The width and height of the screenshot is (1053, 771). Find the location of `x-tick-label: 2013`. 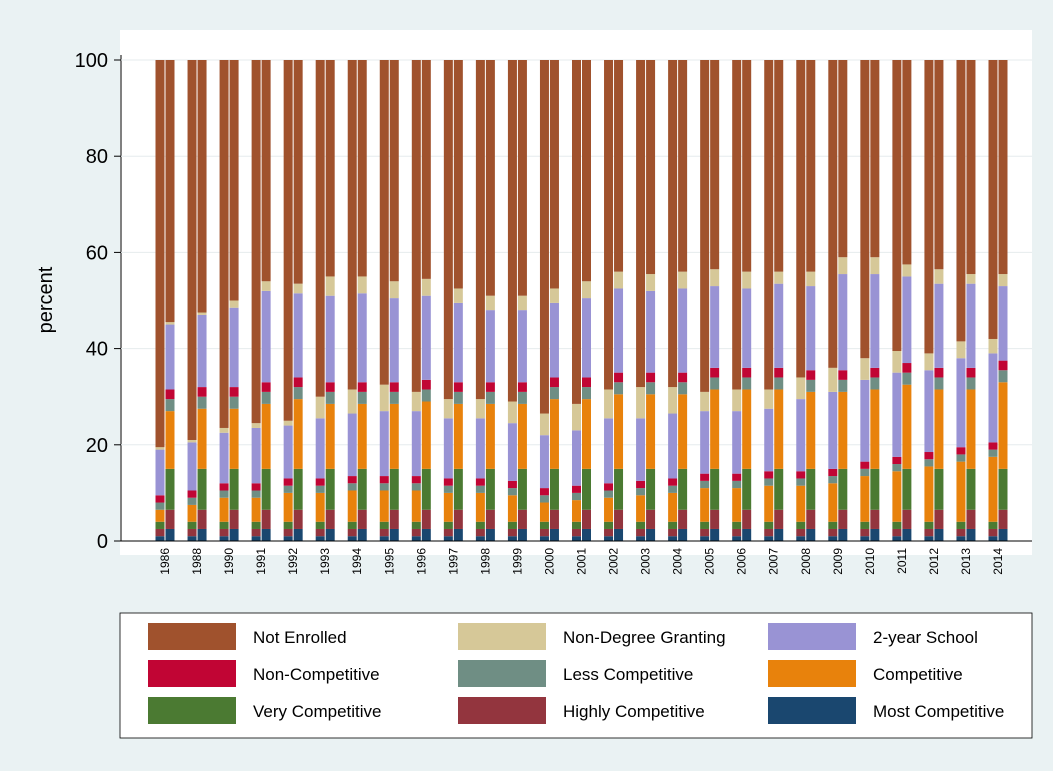

x-tick-label: 2013 is located at coordinates (966, 561).